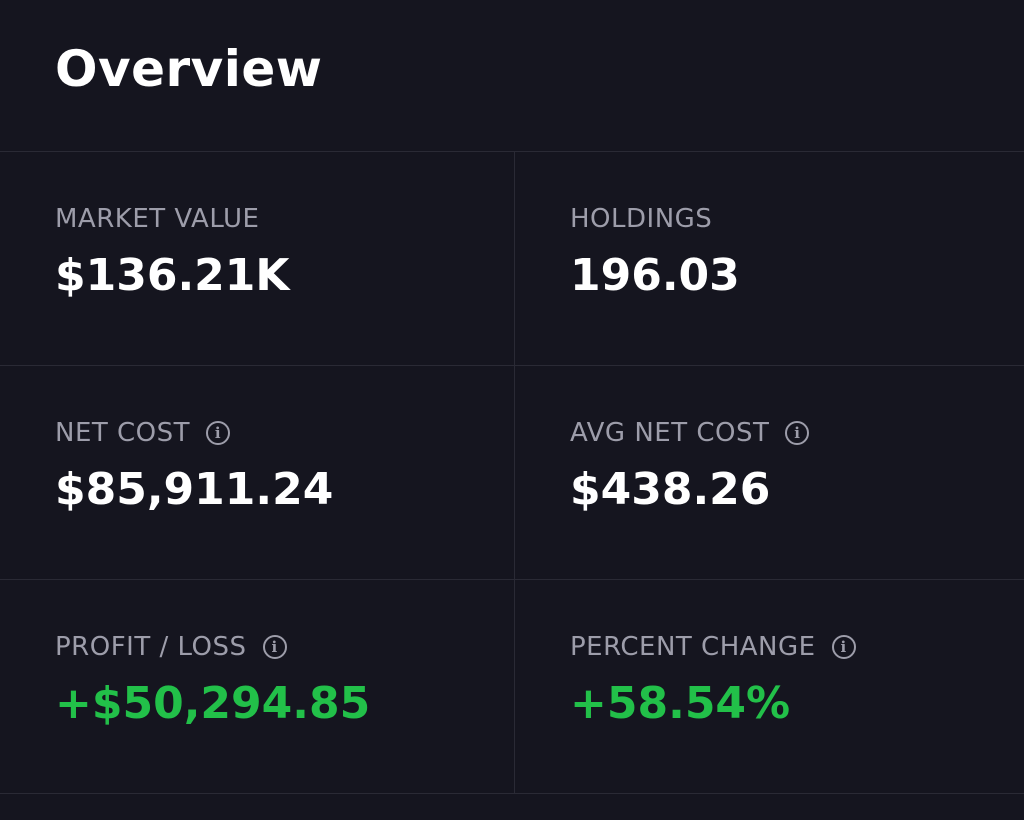 Image resolution: width=1024 pixels, height=820 pixels. I want to click on net-cost-card: NET COST i $85,911.24, so click(257, 473).